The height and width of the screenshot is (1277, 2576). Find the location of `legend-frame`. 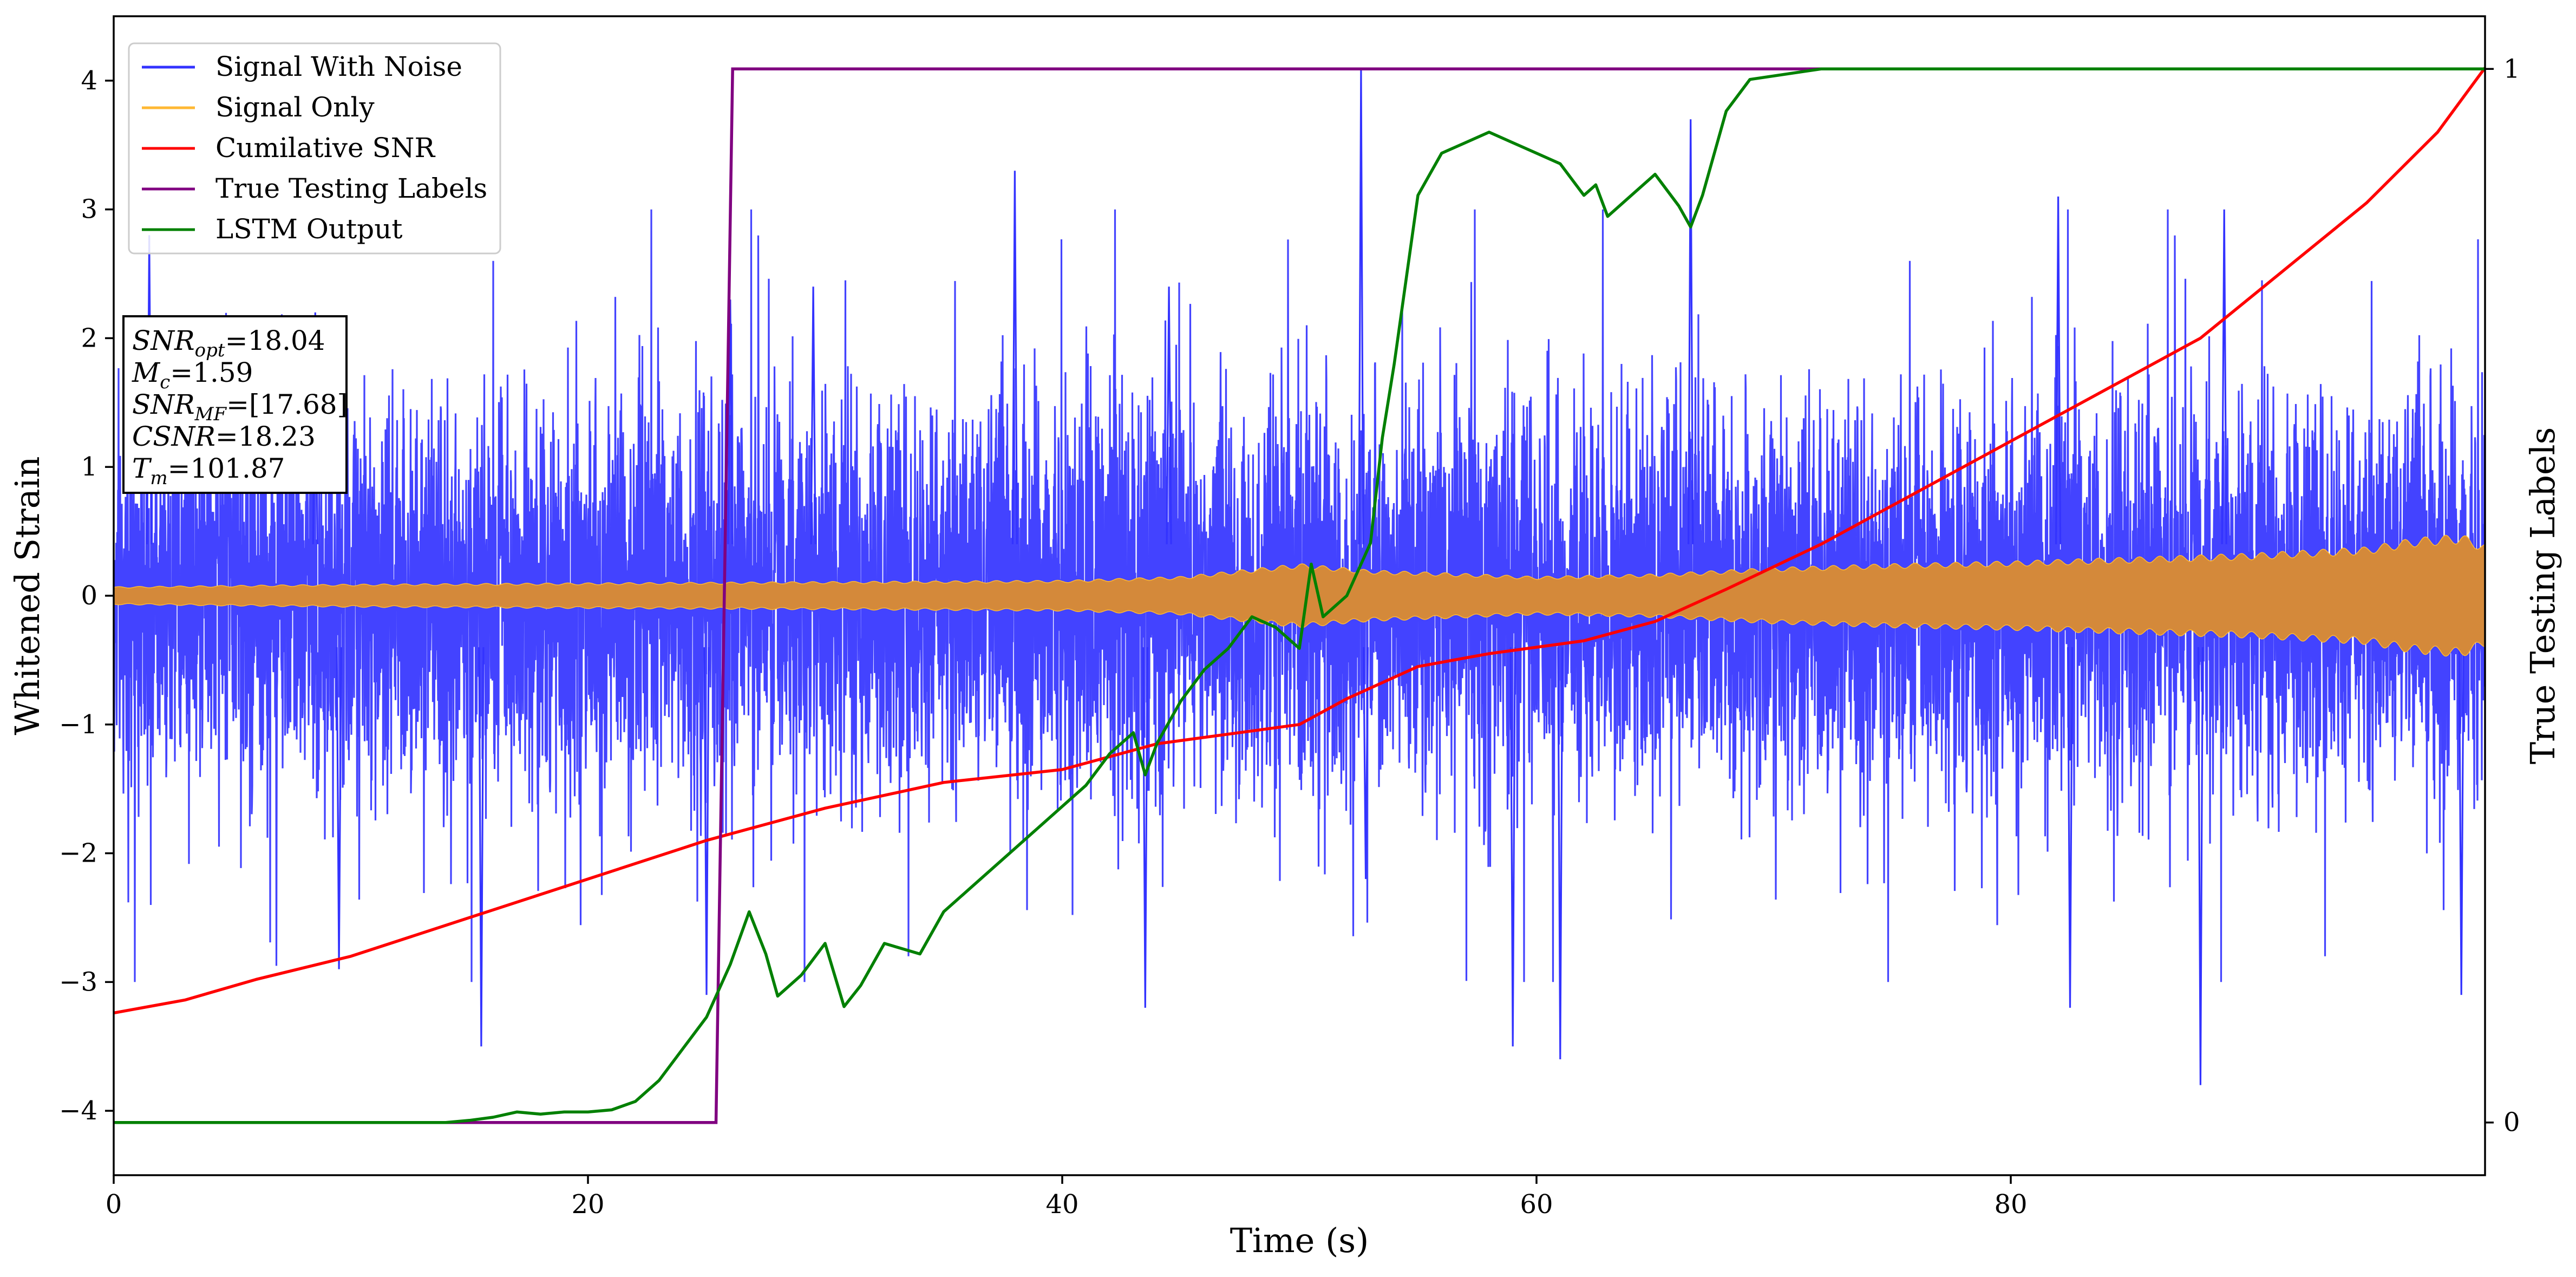

legend-frame is located at coordinates (315, 148).